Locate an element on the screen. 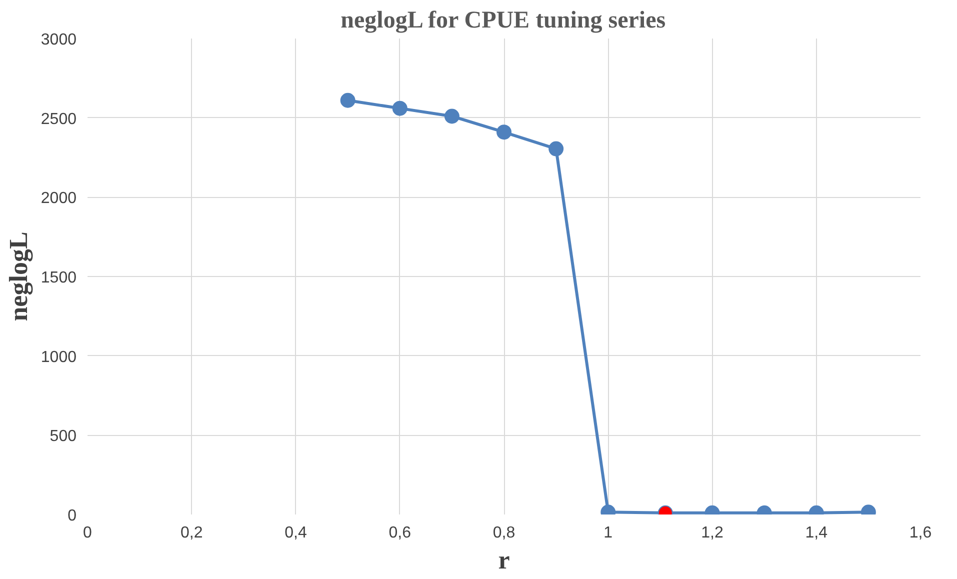  chart-title: neglogL for CPUE tuning series is located at coordinates (503, 21).